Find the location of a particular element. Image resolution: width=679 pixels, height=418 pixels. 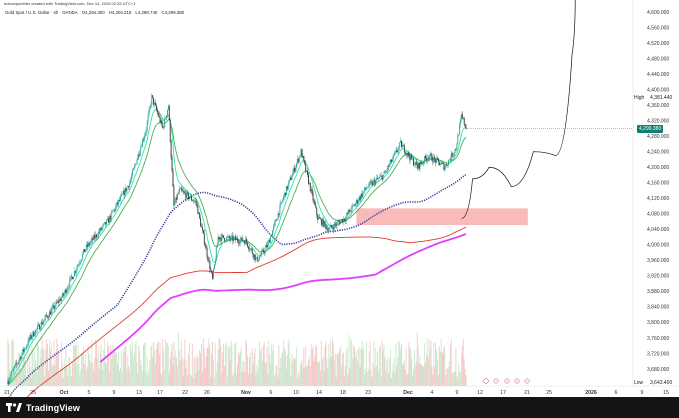

time-tick-label: 21 is located at coordinates (7, 393).